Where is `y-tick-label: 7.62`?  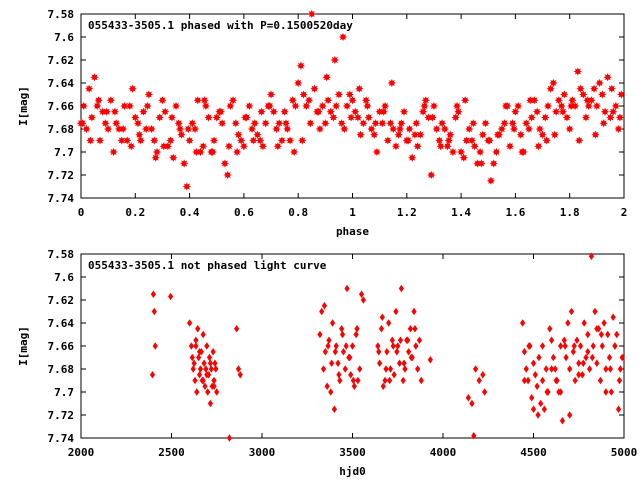
y-tick-label: 7.62 is located at coordinates (61, 300).